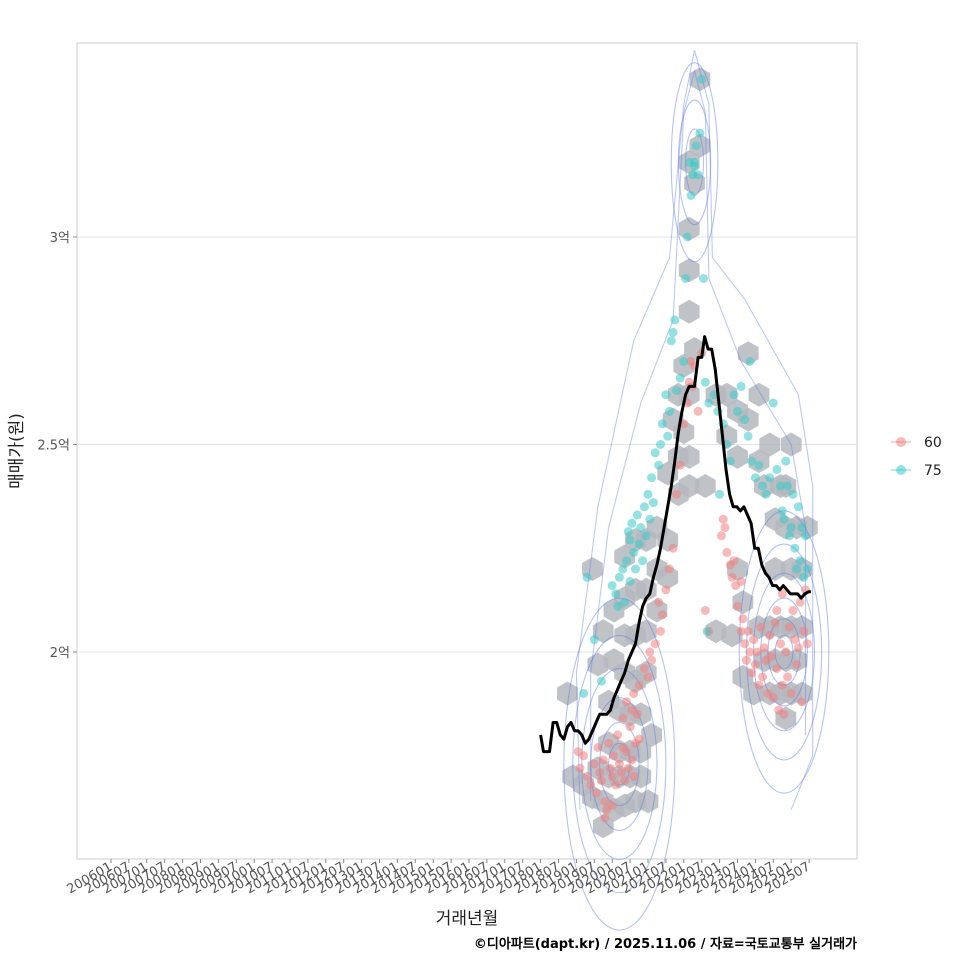  I want to click on x-axis-title: 거래년월, so click(467, 919).